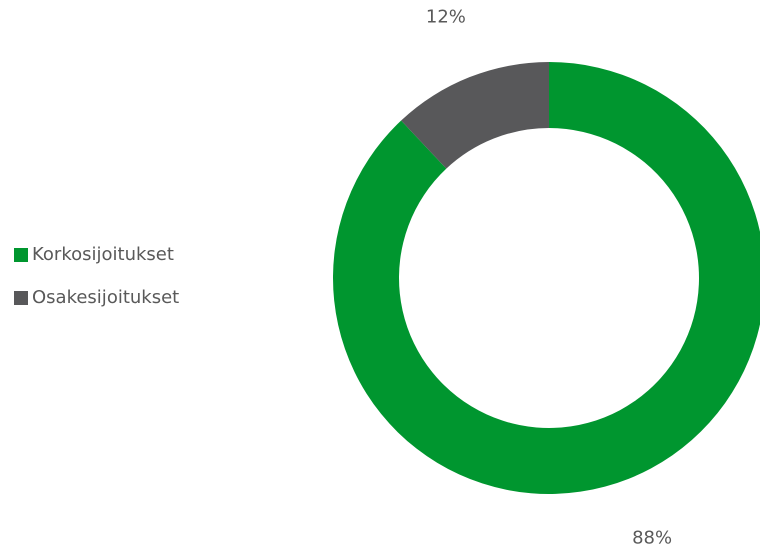 This screenshot has height=553, width=760. Describe the element at coordinates (446, 17) in the screenshot. I see `data-label: 12%` at that location.